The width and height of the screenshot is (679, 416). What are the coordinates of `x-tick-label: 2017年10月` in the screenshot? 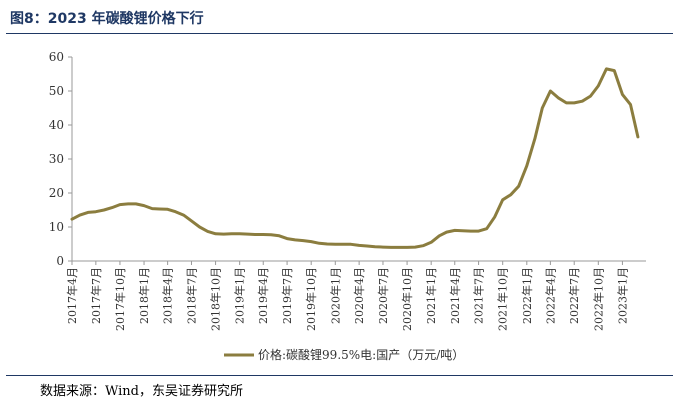 It's located at (120, 299).